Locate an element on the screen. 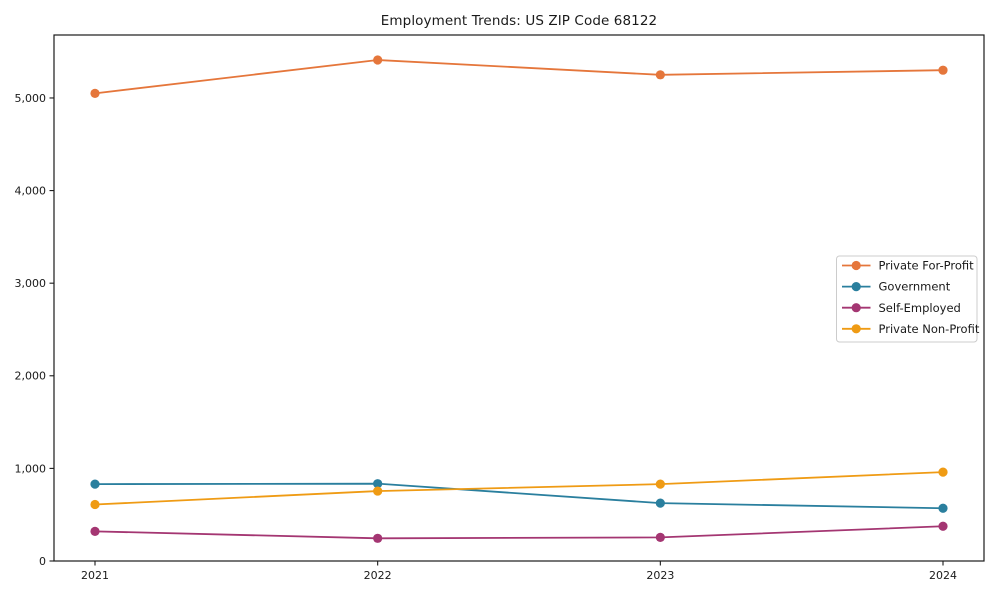 The height and width of the screenshot is (600, 1000). y-tick-label: 5,000 is located at coordinates (31, 98).